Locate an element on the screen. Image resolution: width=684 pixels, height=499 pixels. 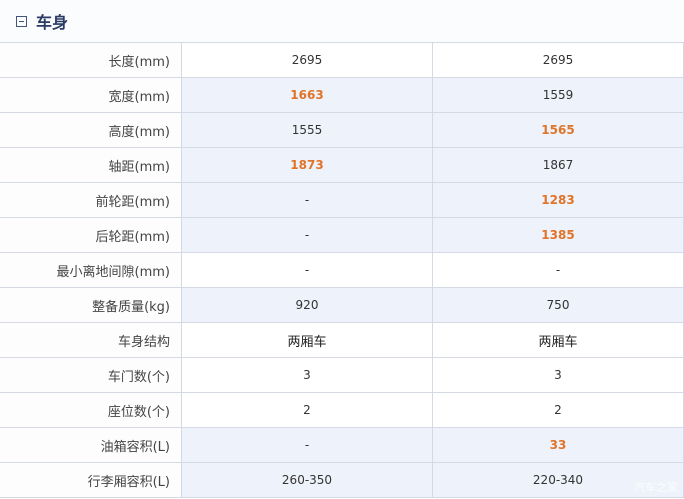
spec-value: 1555 is located at coordinates (307, 130).